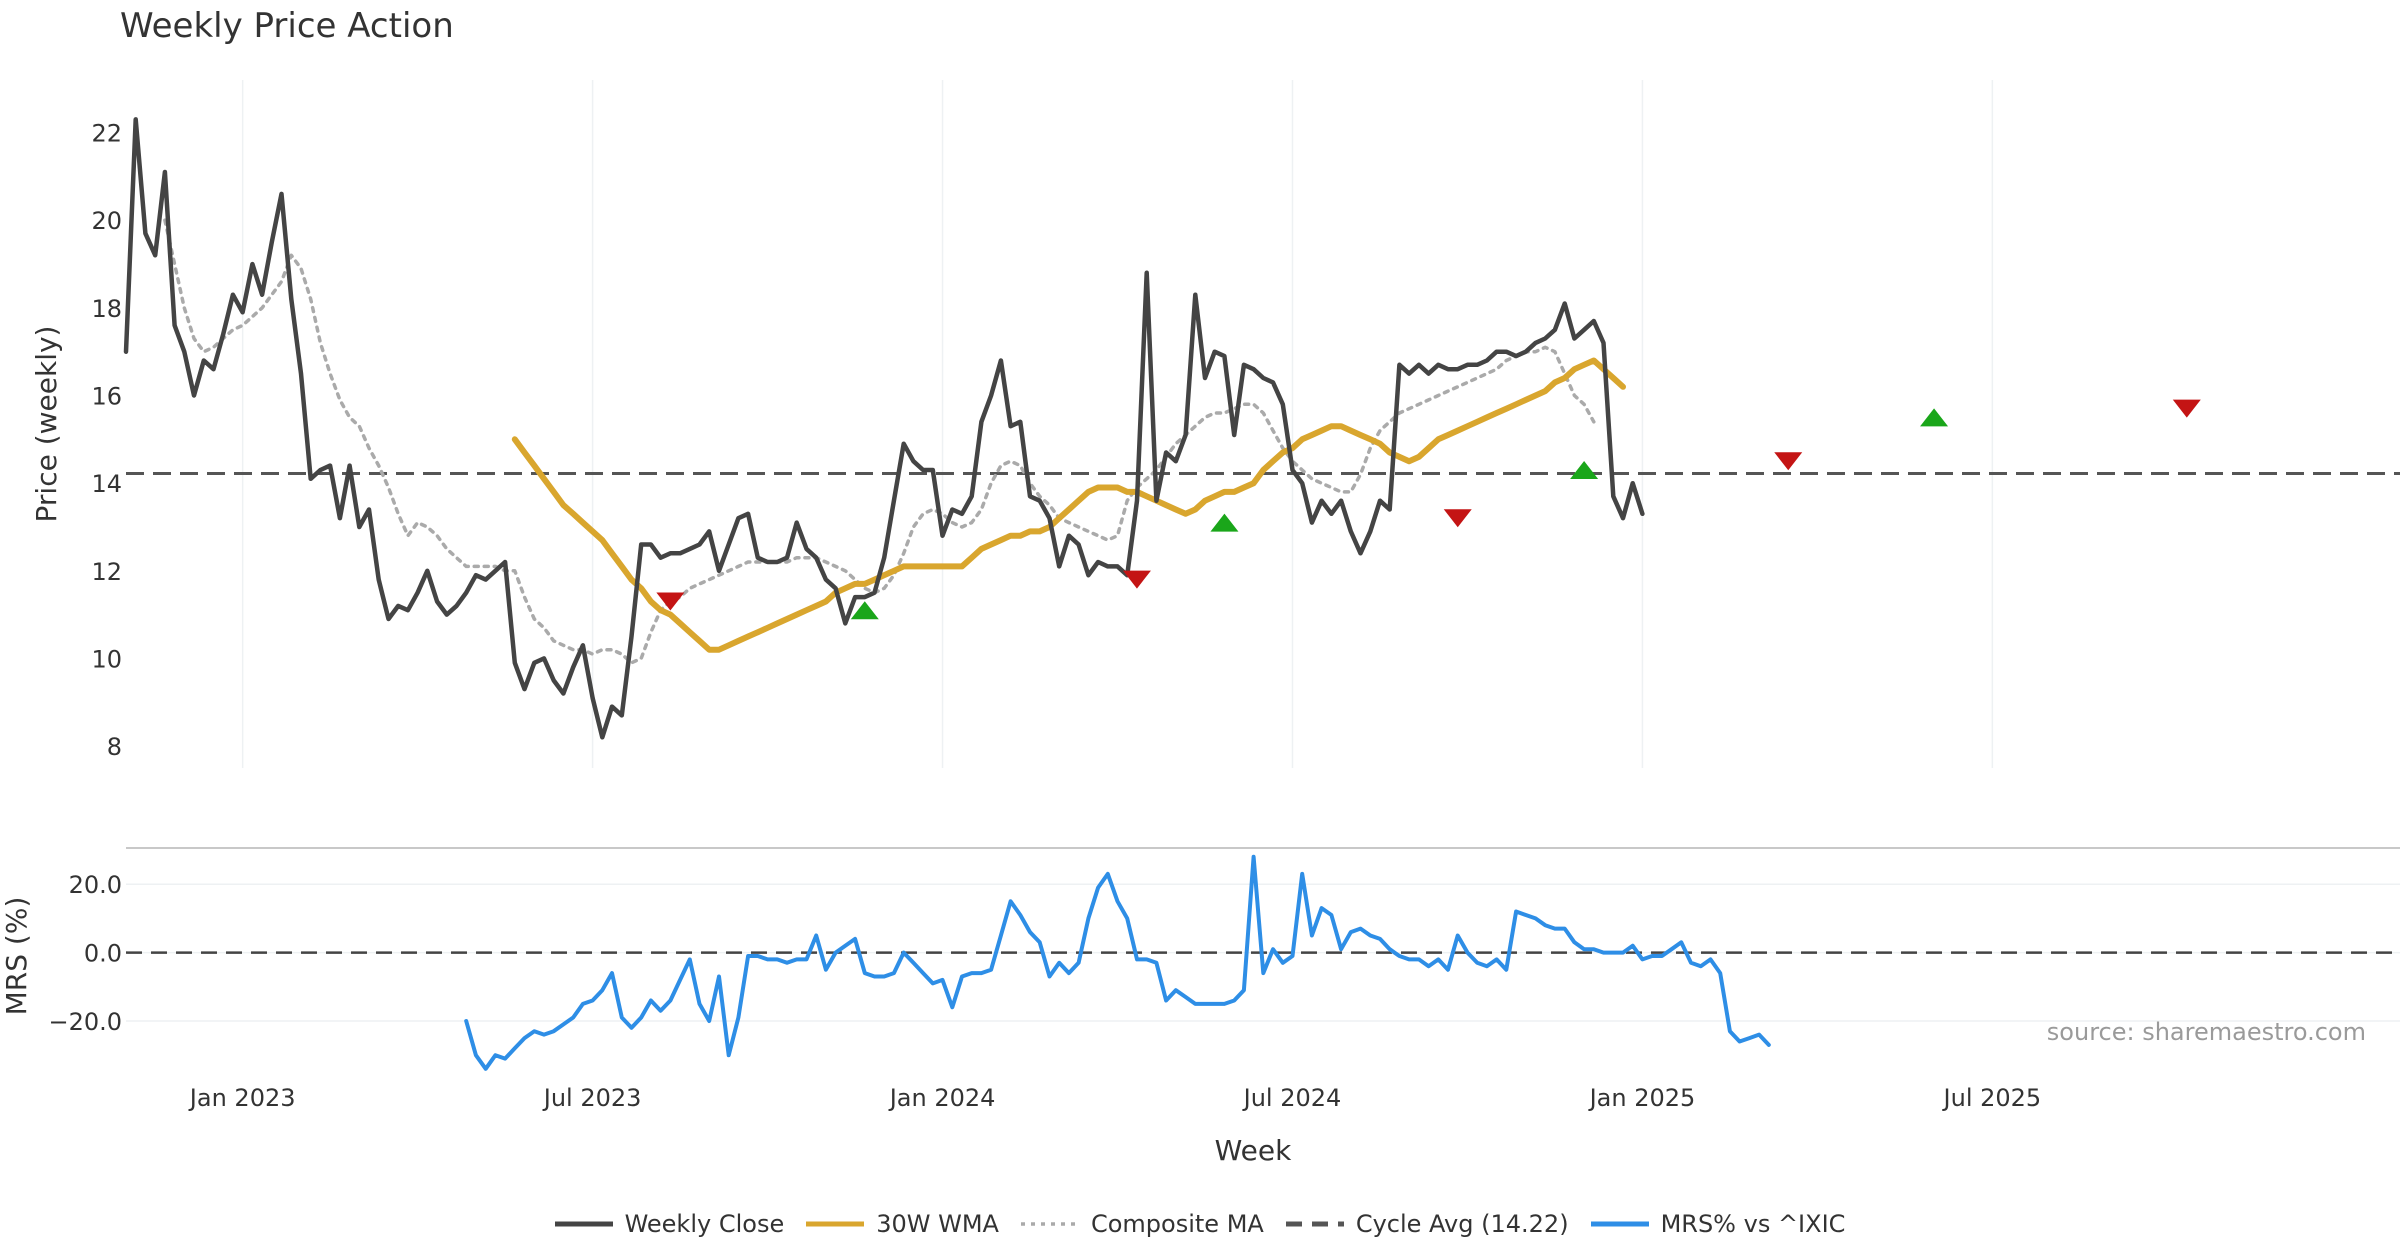 The height and width of the screenshot is (1260, 2400). What do you see at coordinates (1068, 505) in the screenshot?
I see `series-30w-wma` at bounding box center [1068, 505].